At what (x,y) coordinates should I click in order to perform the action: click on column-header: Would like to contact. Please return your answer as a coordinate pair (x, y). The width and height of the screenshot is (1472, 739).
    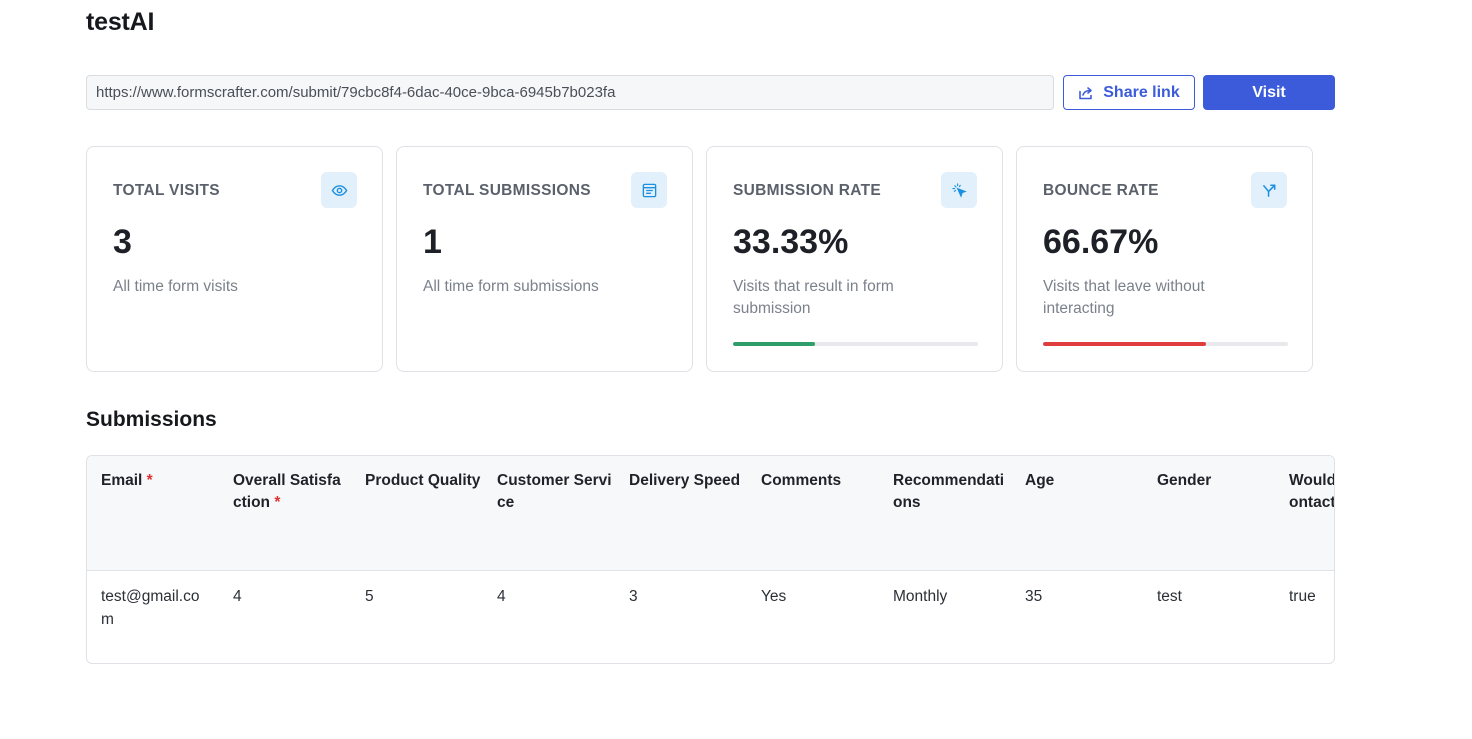
    Looking at the image, I should click on (1312, 491).